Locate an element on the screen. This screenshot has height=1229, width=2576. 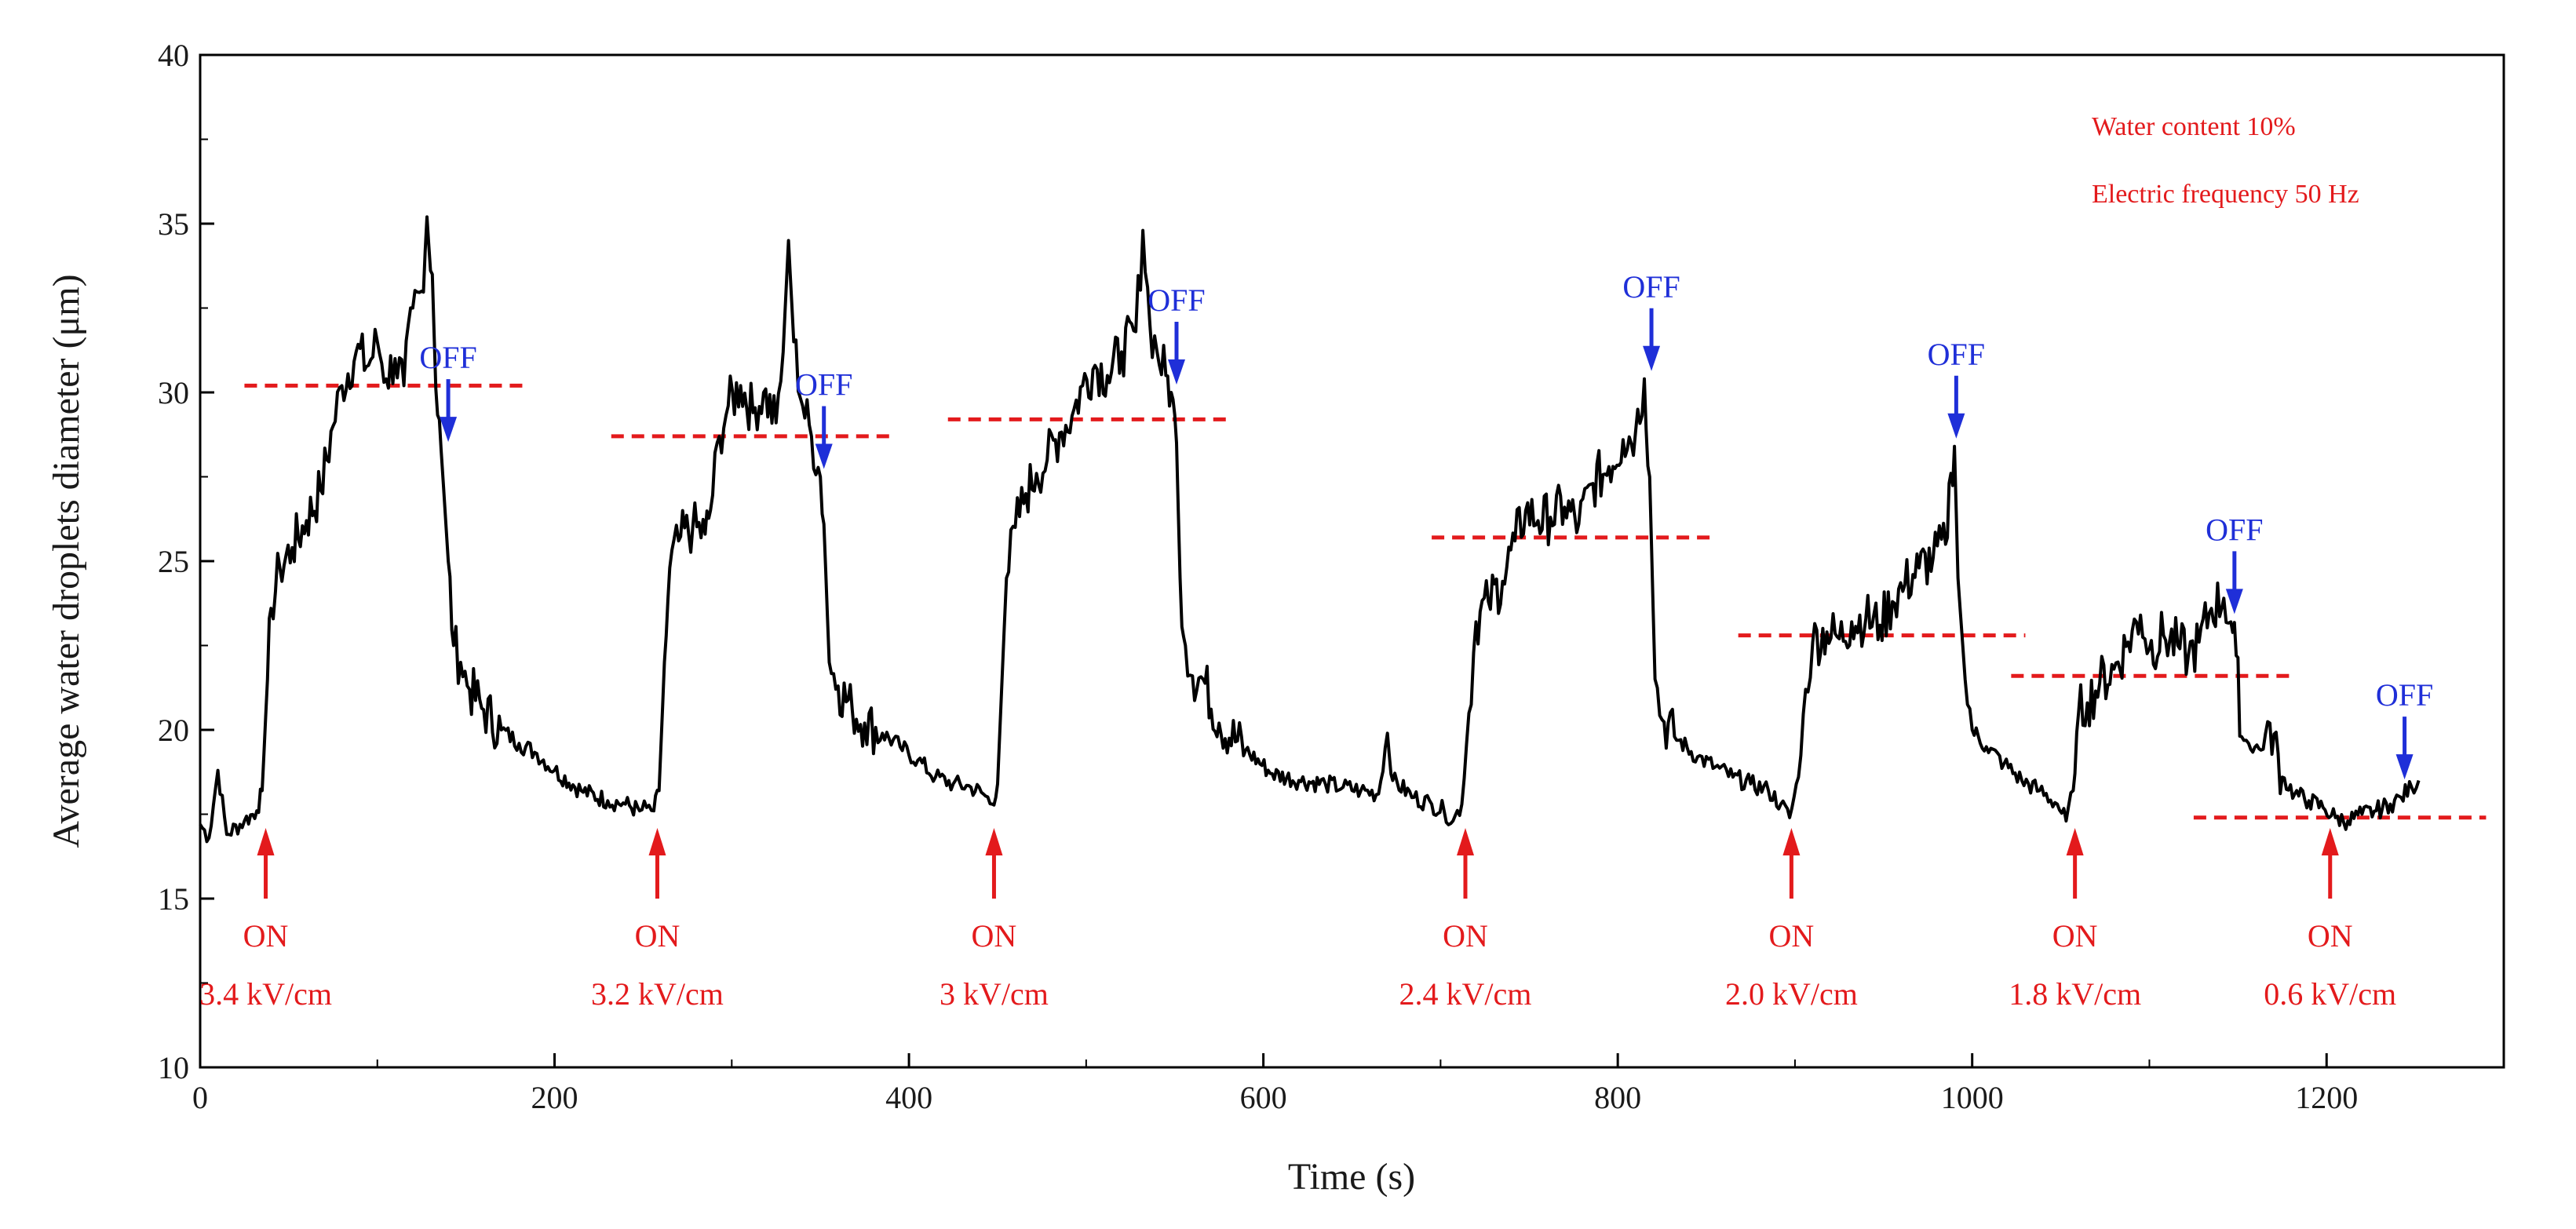
y-tick-label: 25 is located at coordinates (173, 561).